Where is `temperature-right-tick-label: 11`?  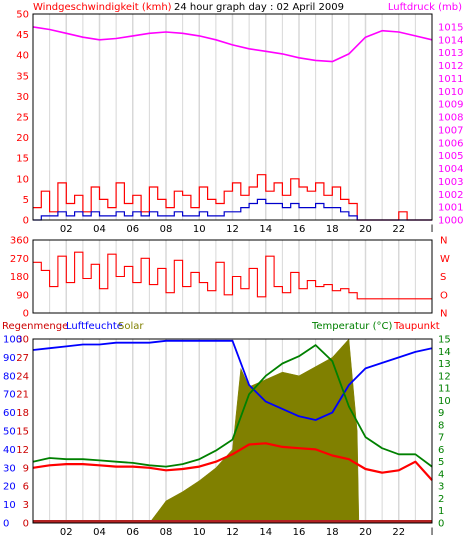 temperature-right-tick-label: 11 is located at coordinates (444, 389).